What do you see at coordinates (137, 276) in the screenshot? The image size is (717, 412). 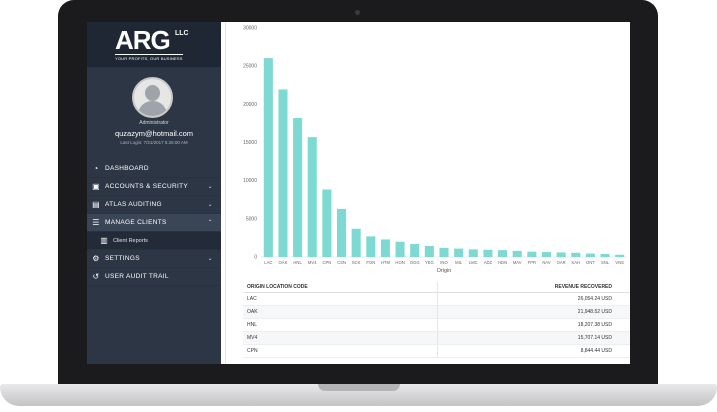 I see `sidebar-item-label: USER AUDIT TRAIL` at bounding box center [137, 276].